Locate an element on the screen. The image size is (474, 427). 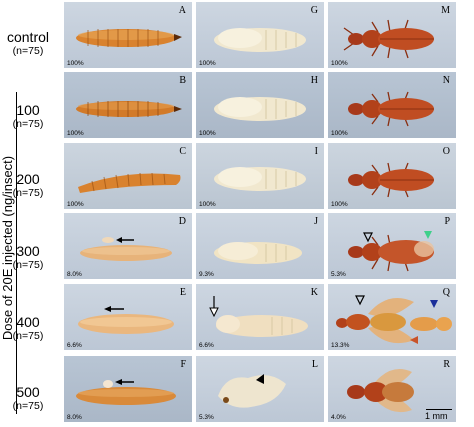
panel-percentage: 13.3% is located at coordinates (340, 345).